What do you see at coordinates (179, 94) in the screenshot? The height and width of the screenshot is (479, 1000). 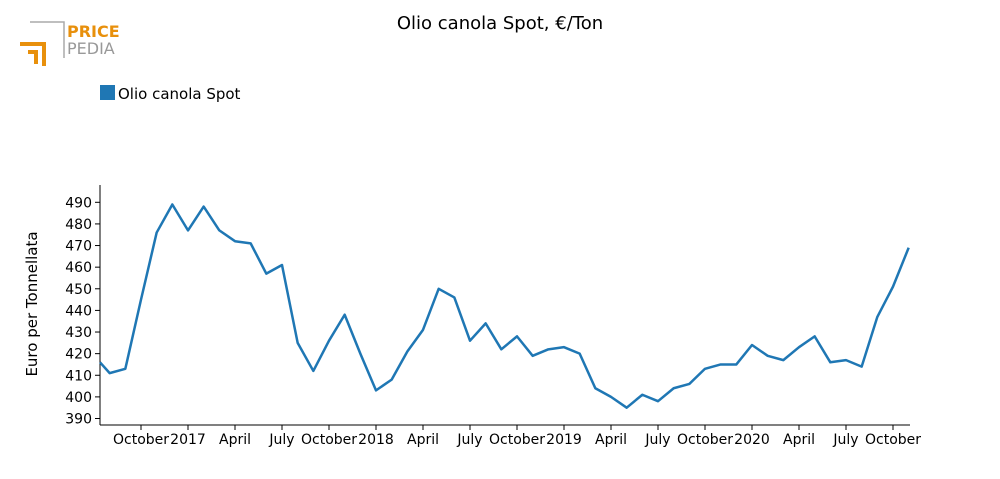 I see `legend-label: Olio canola Spot` at bounding box center [179, 94].